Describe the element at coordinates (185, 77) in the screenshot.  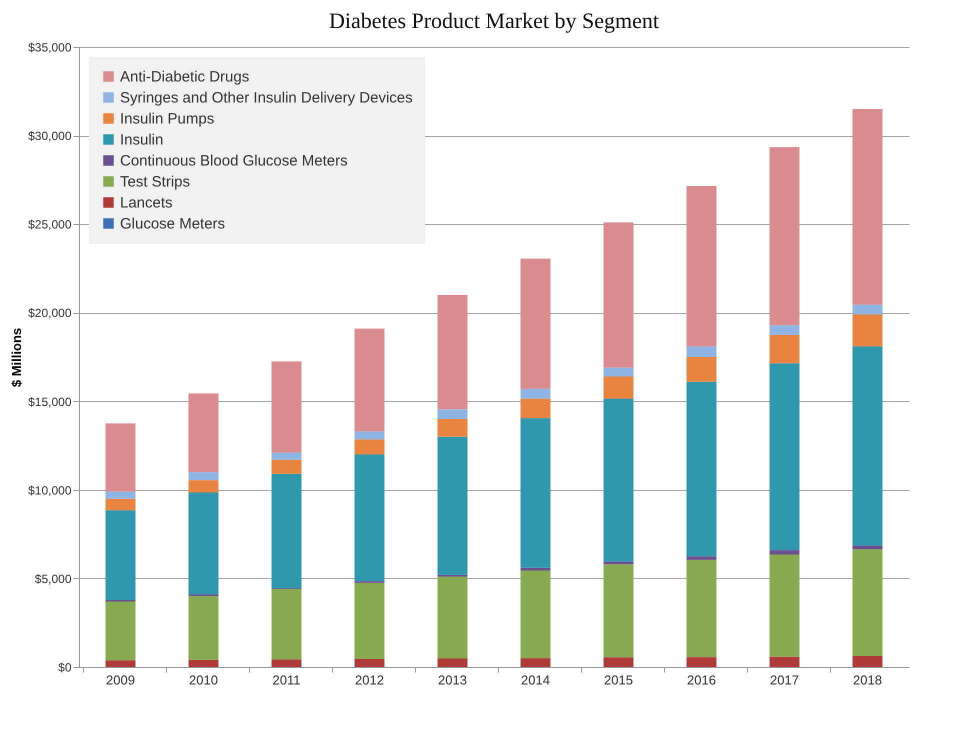
I see `legend-label: Anti-Diabetic Drugs` at that location.